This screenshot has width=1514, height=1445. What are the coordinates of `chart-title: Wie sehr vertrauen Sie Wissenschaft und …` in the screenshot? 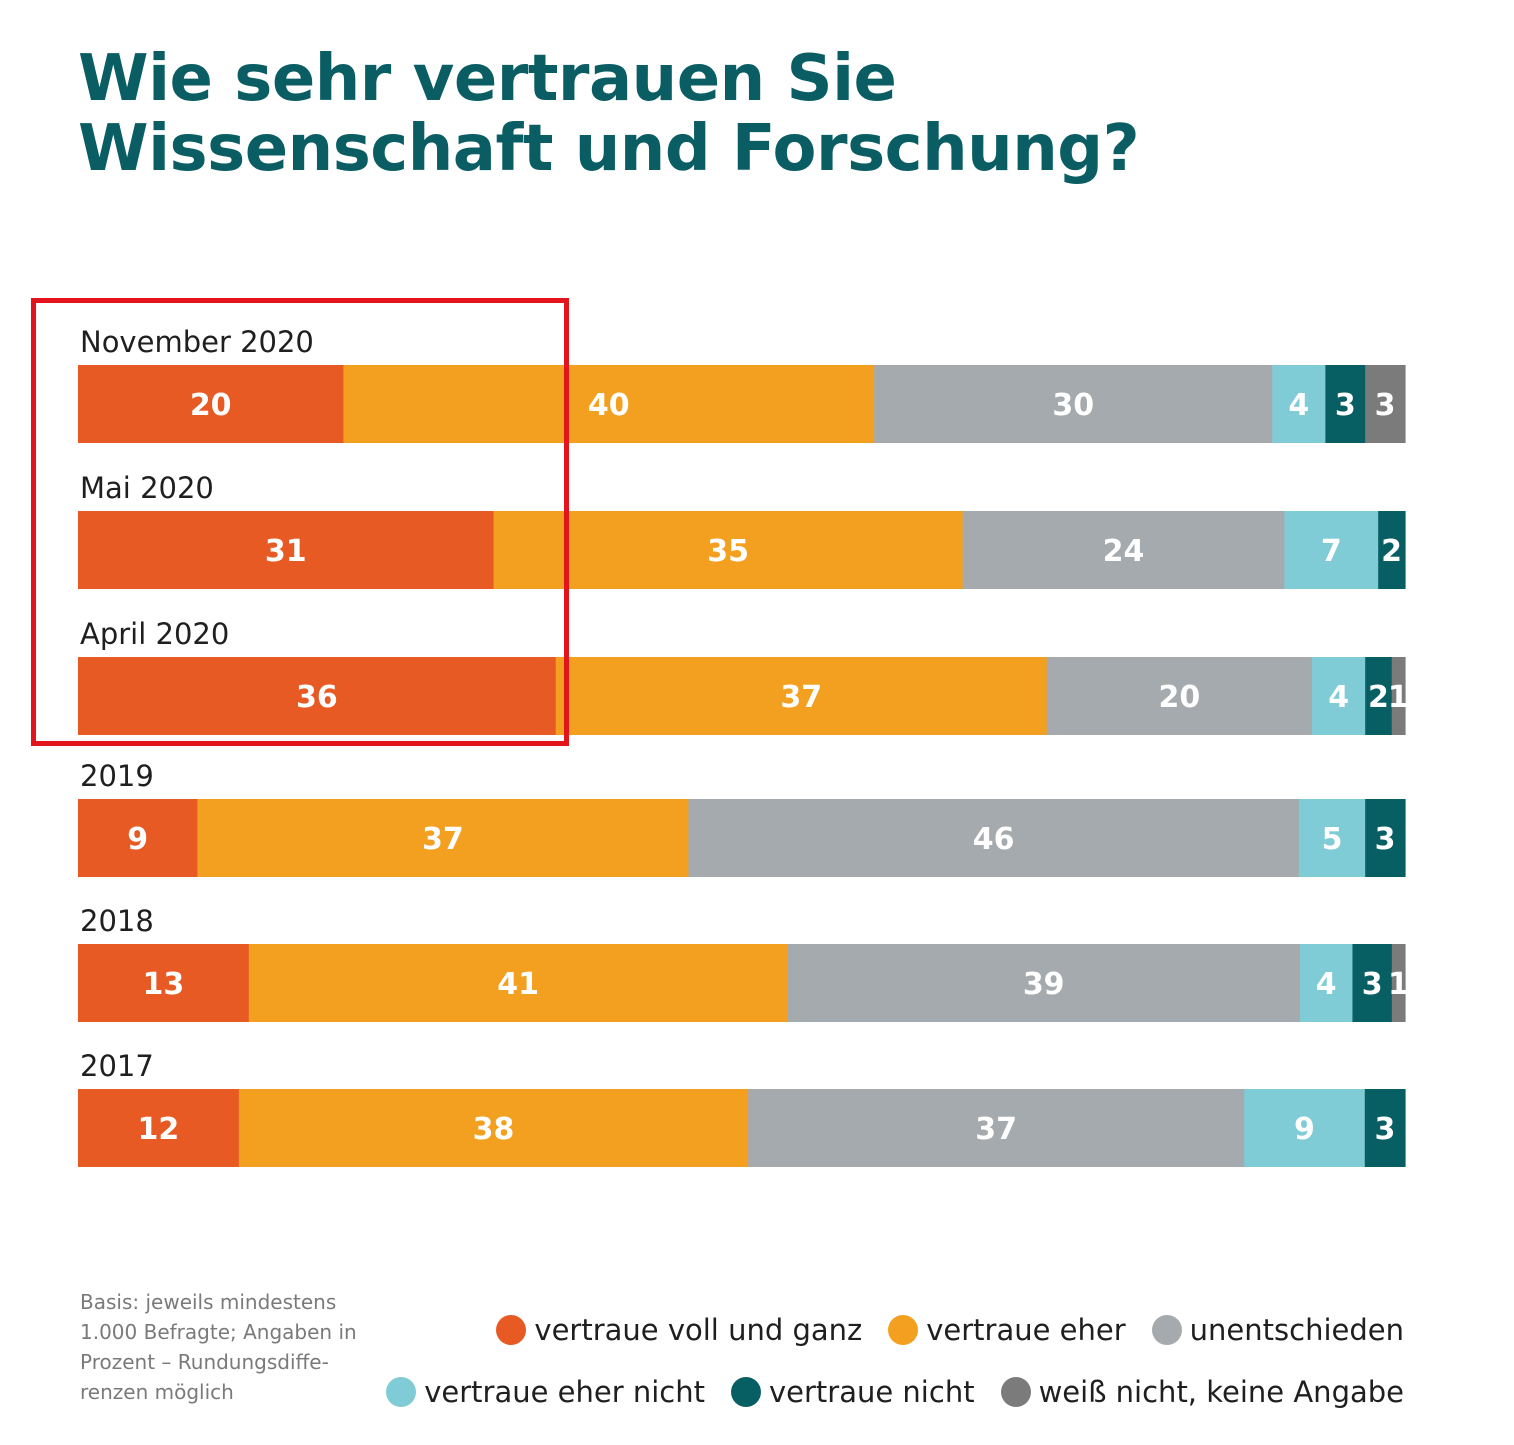 It's located at (609, 114).